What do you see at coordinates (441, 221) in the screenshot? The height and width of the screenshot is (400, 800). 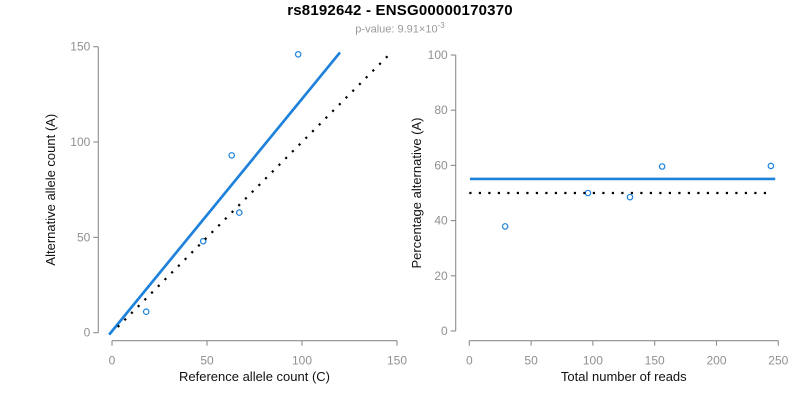 I see `y-tick-label: 40` at bounding box center [441, 221].